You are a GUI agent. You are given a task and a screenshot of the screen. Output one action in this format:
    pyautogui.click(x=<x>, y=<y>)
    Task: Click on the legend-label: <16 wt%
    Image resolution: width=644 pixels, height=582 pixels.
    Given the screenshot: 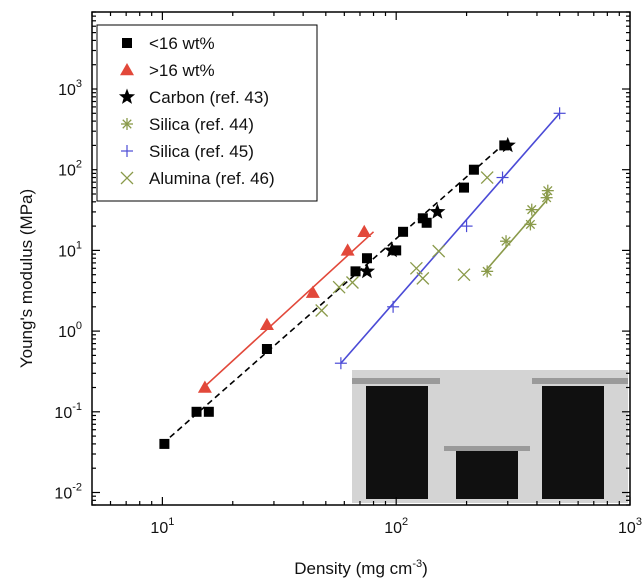 What is the action you would take?
    pyautogui.click(x=182, y=43)
    